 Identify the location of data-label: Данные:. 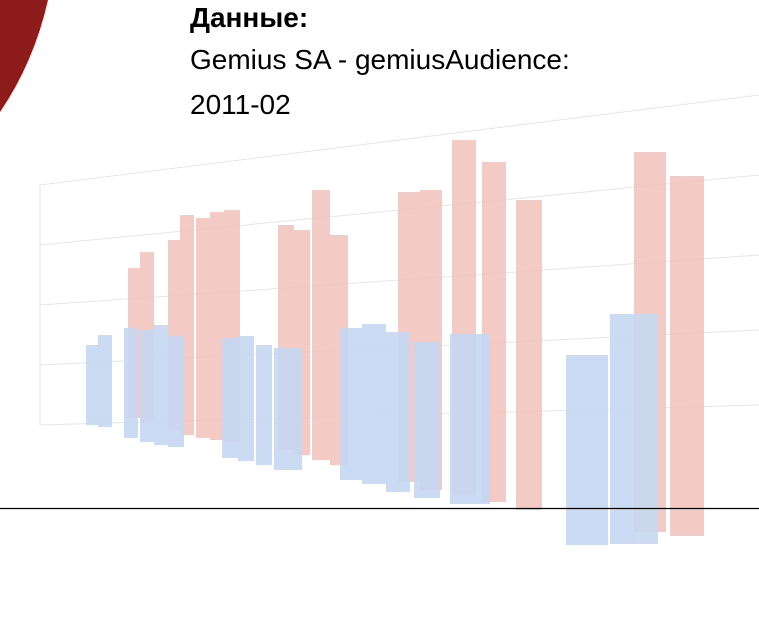
(249, 17).